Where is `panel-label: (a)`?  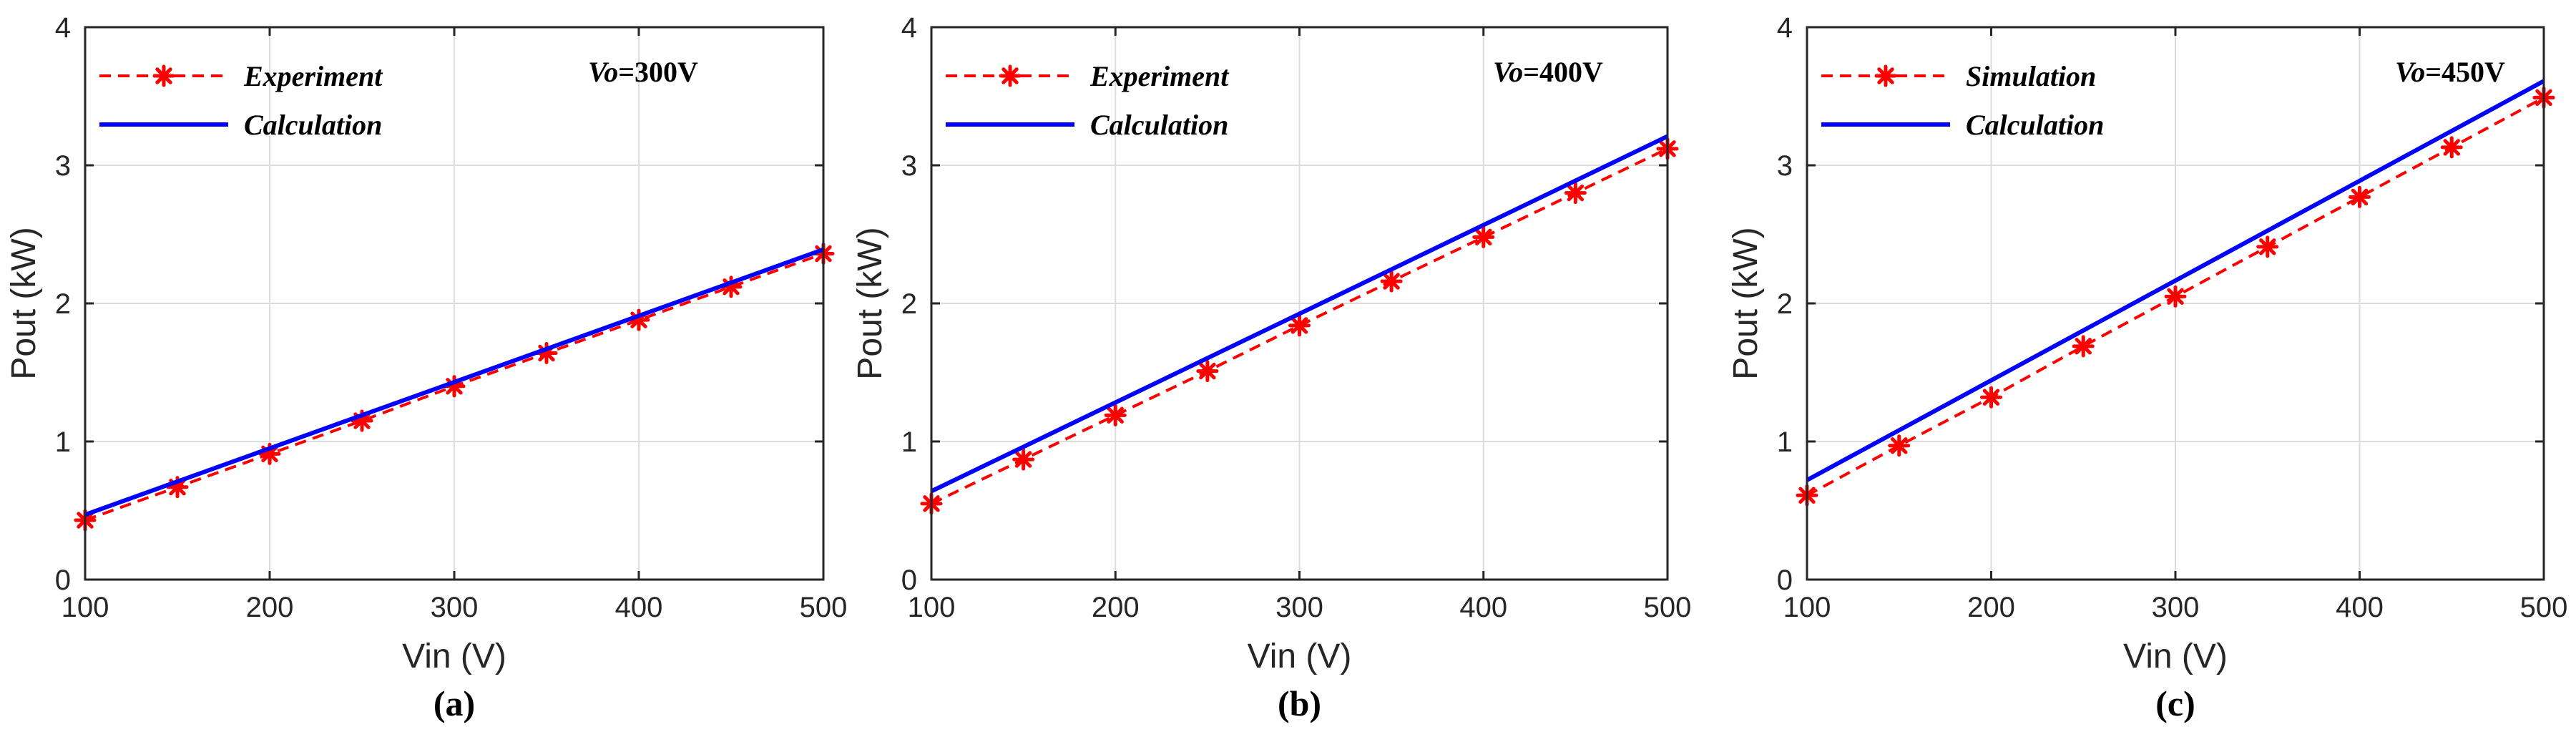
panel-label: (a) is located at coordinates (454, 703).